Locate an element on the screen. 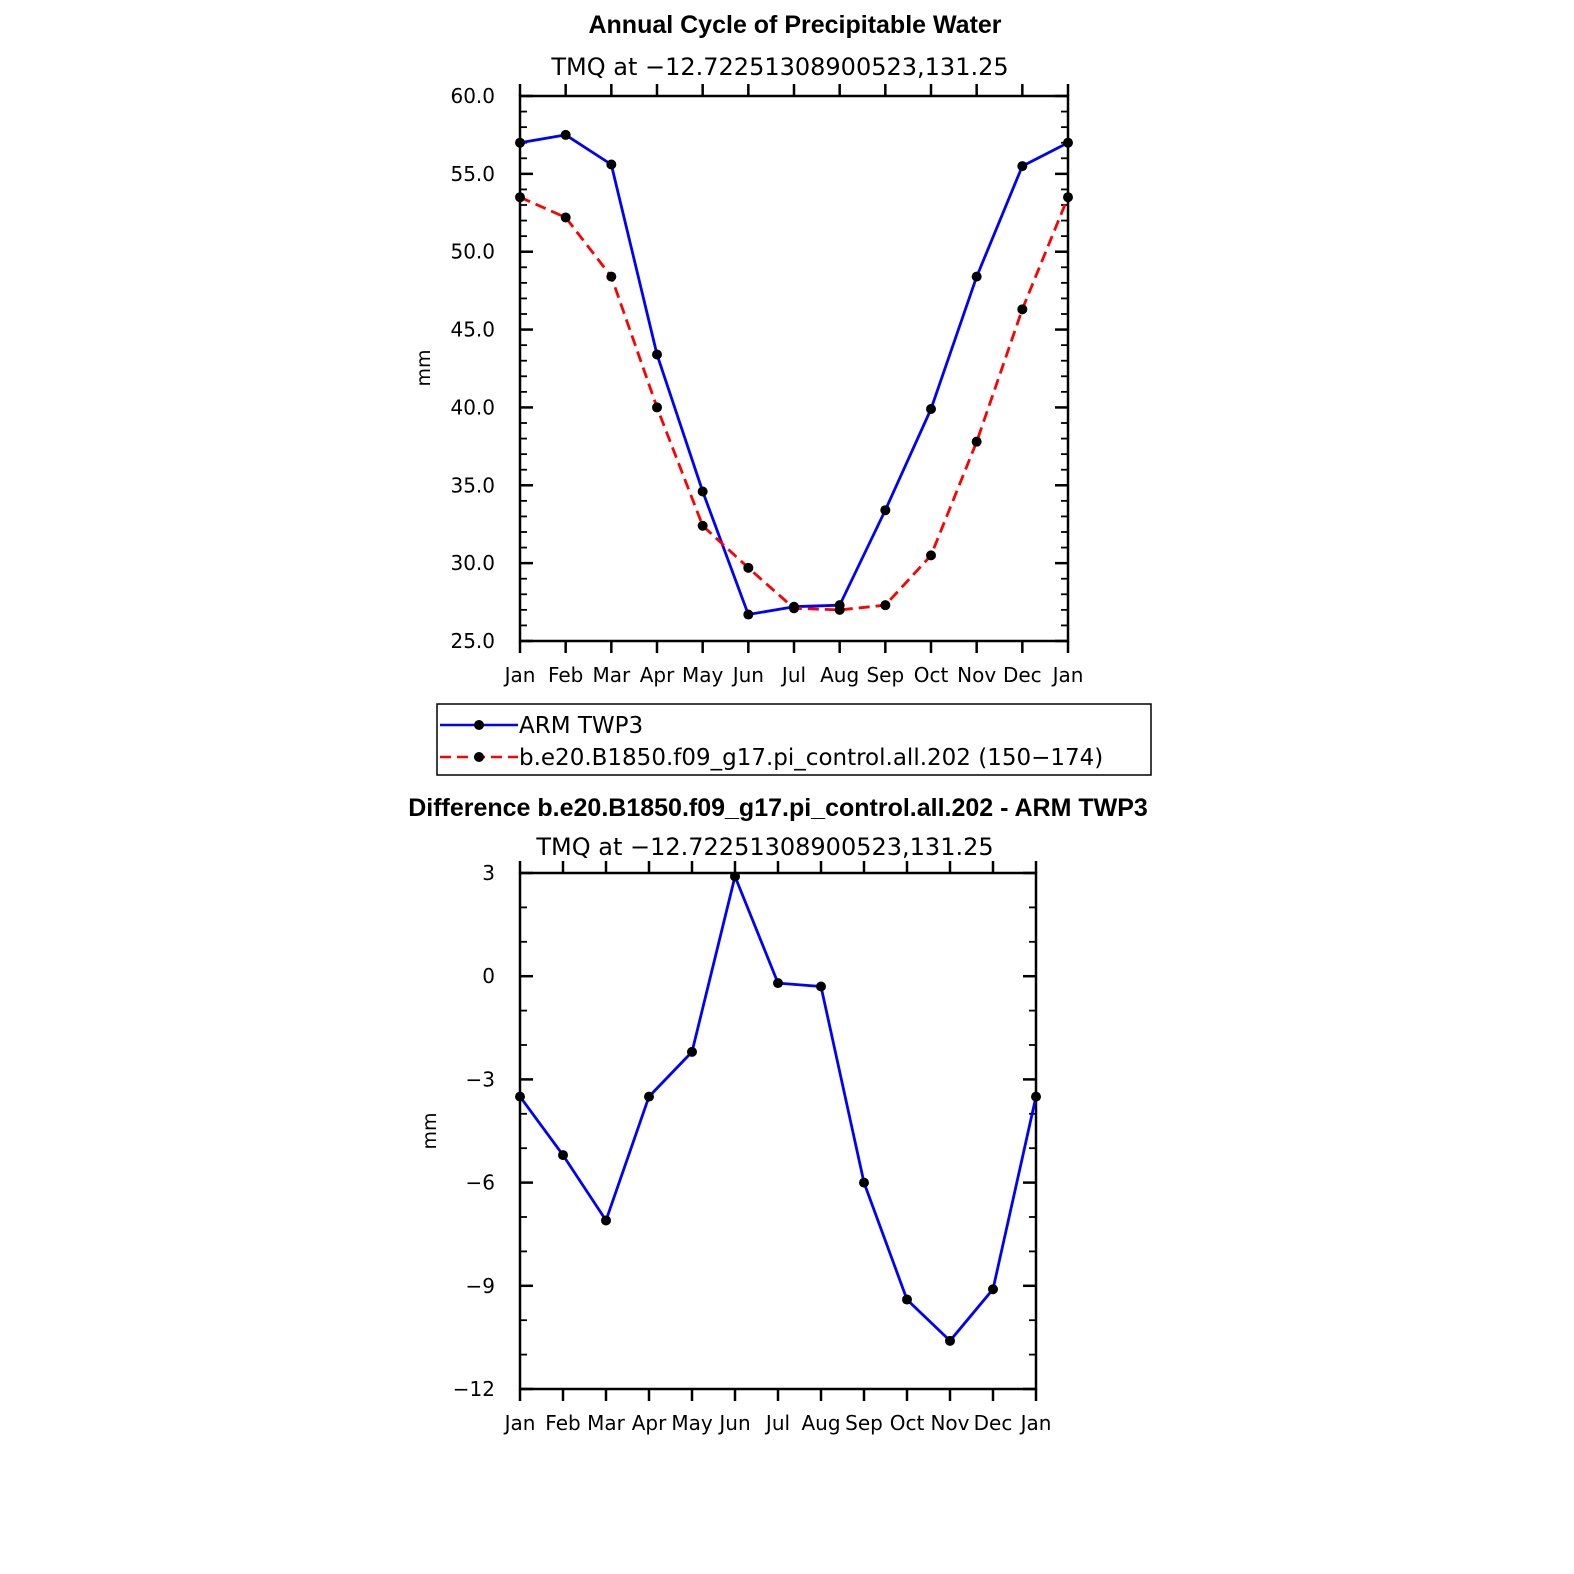 The width and height of the screenshot is (1574, 1574). y-tick-label: 0 is located at coordinates (488, 976).